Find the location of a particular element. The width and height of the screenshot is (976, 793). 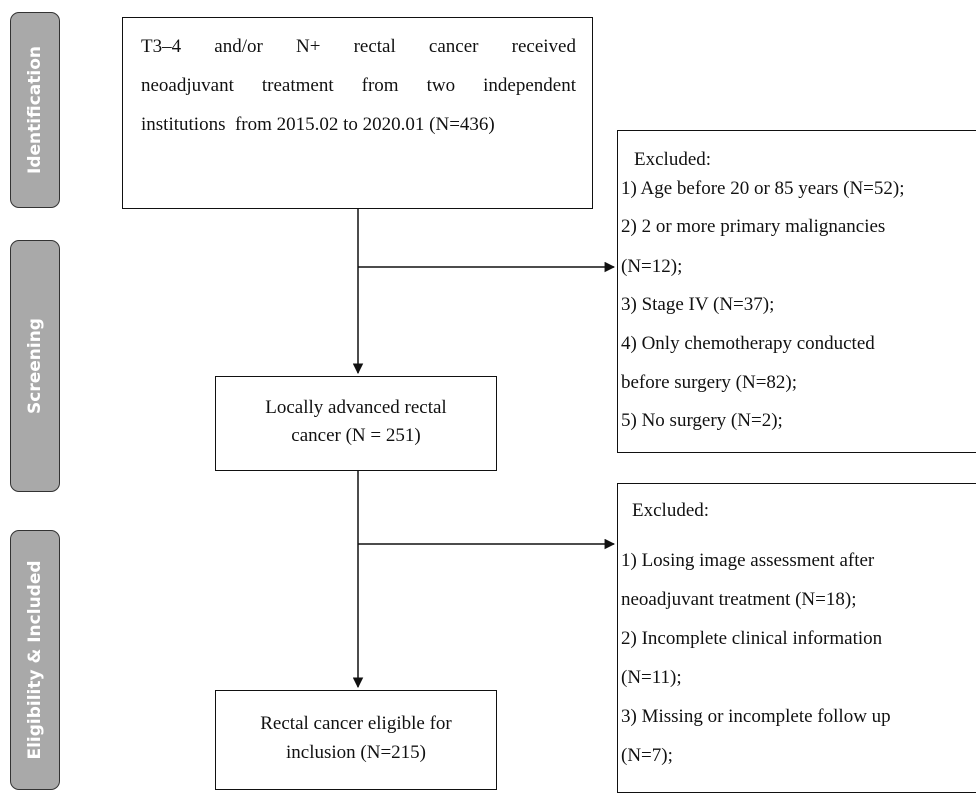

node-text: Locally advanced rectal is located at coordinates (356, 407).